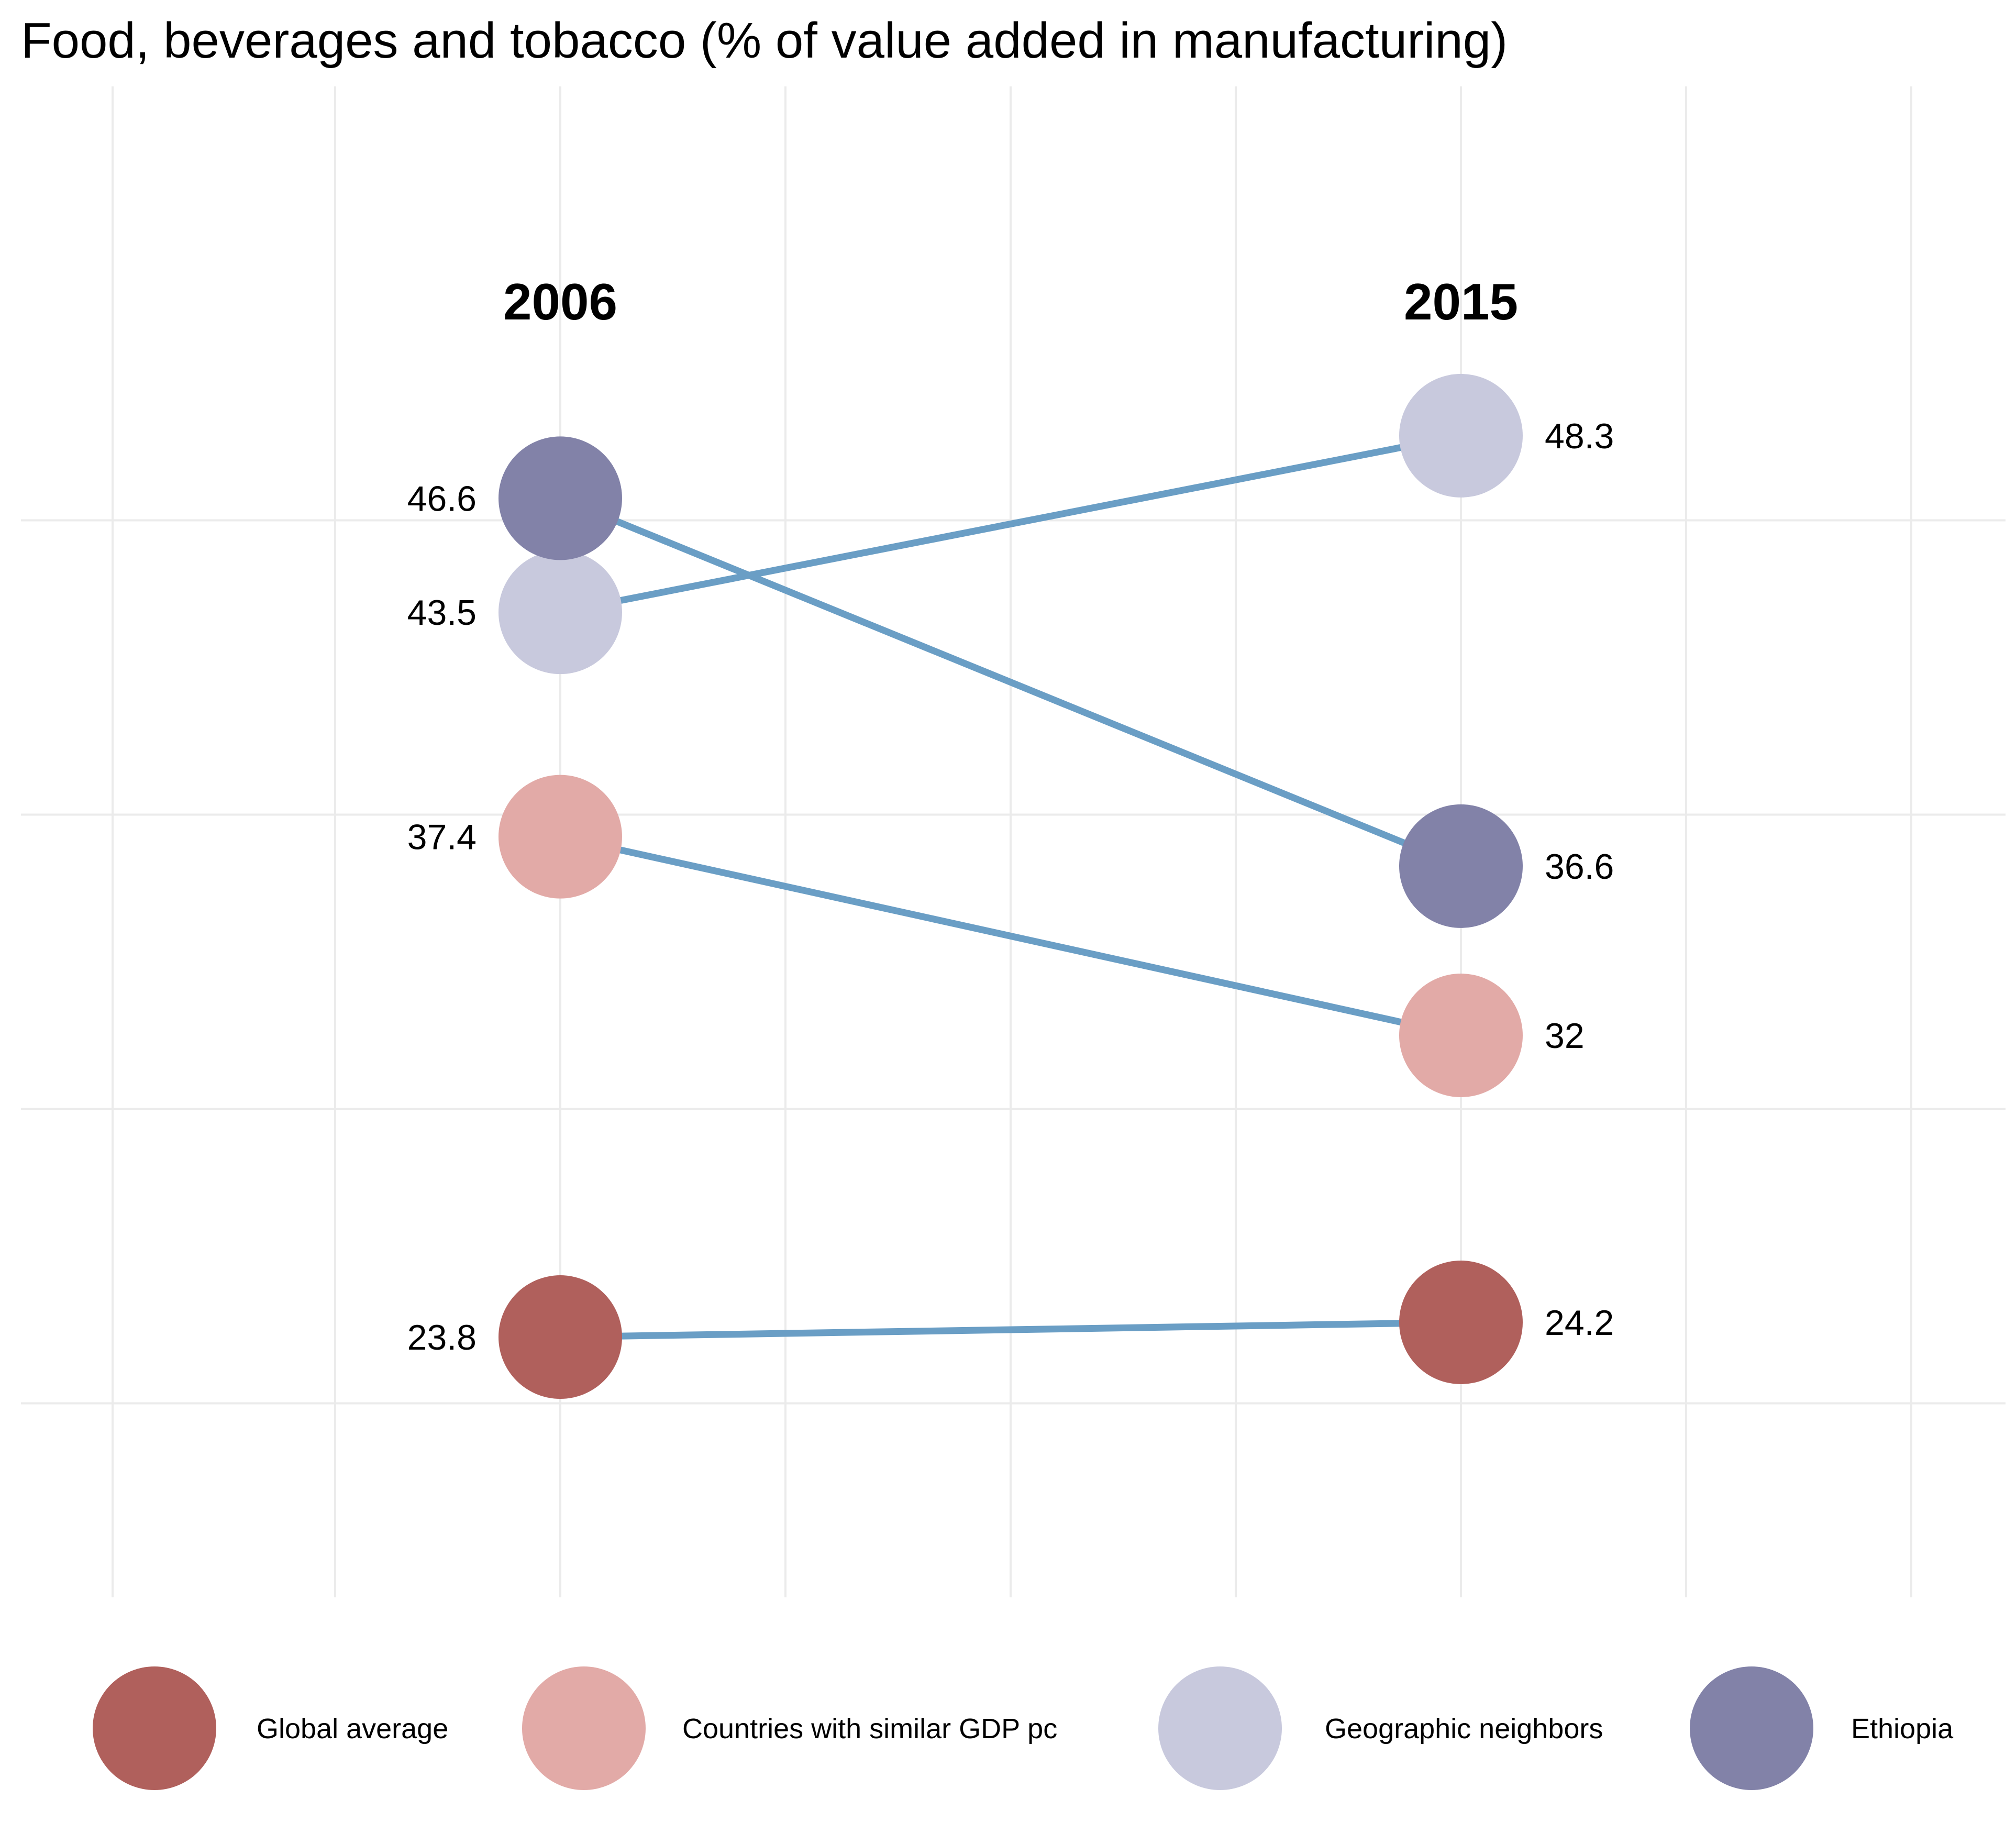 The image size is (2016, 1833). I want to click on value-label: 46.6, so click(442, 498).